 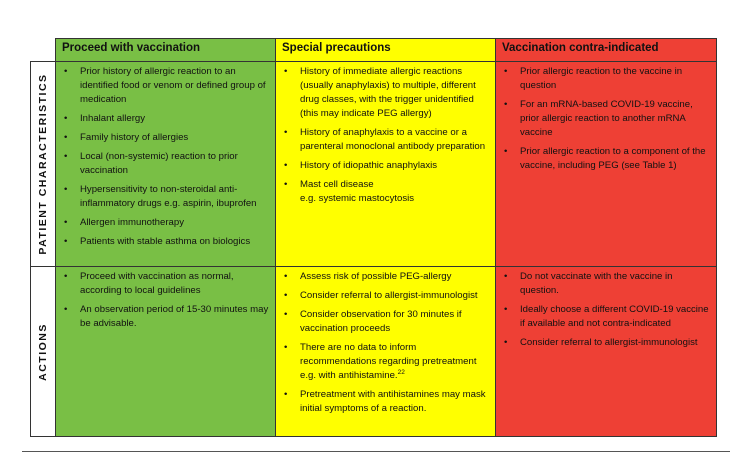 I want to click on row-header: ACTIONS, so click(x=43, y=351).